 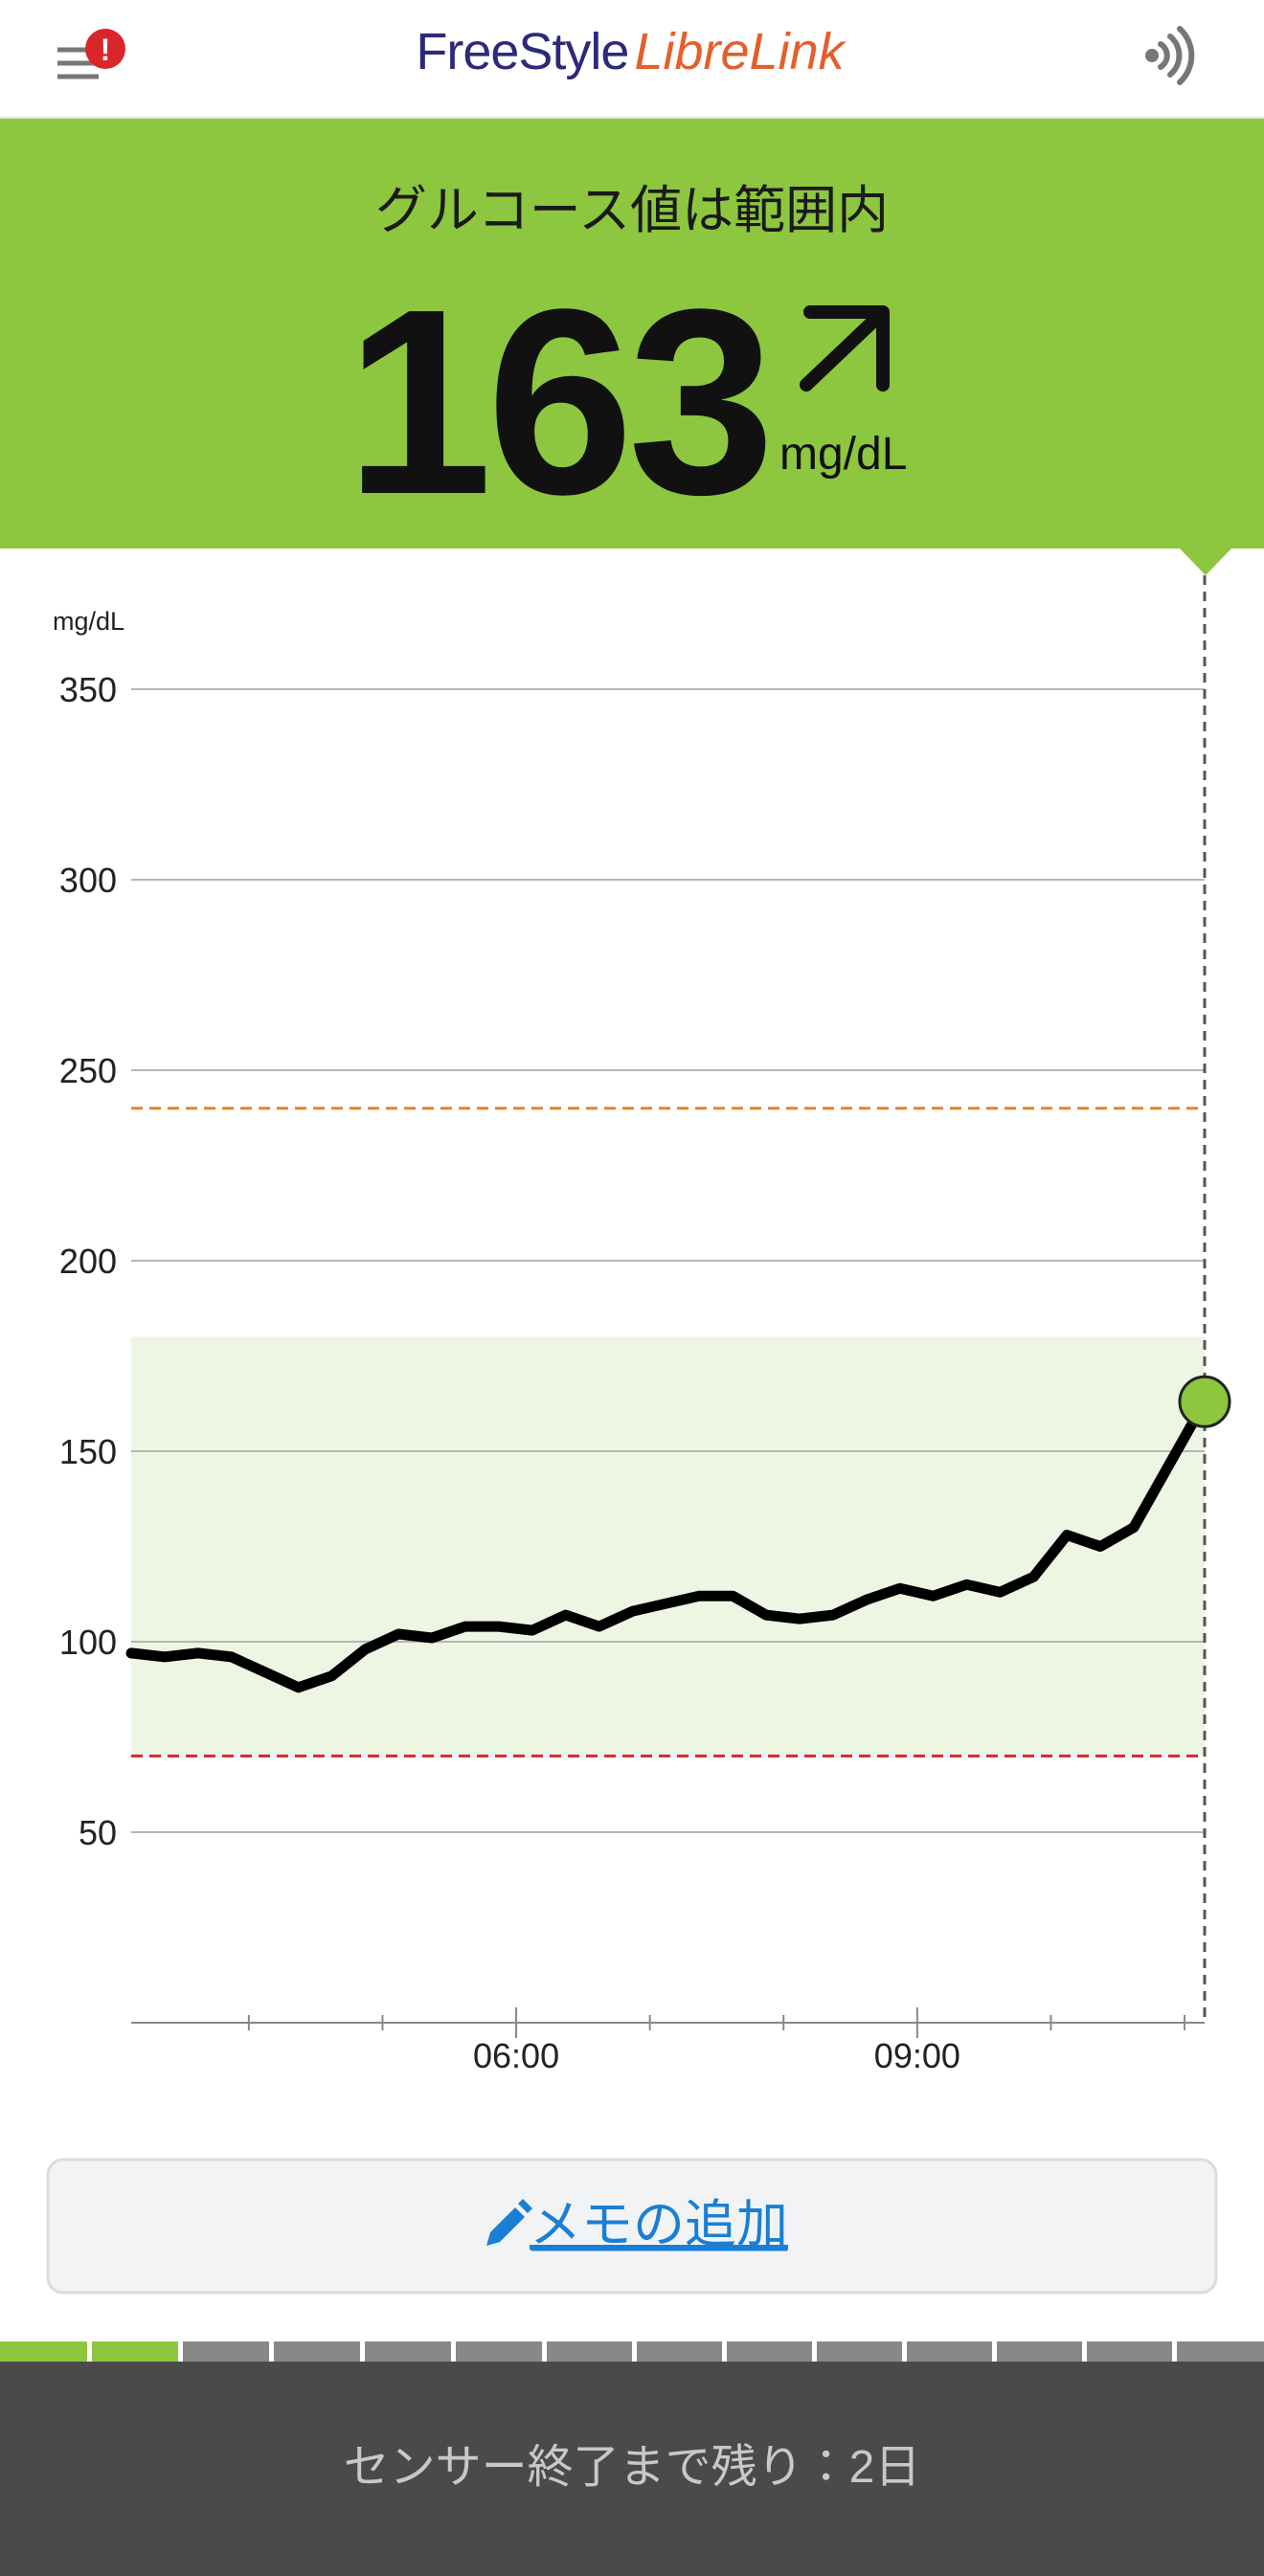 What do you see at coordinates (740, 52) in the screenshot?
I see `logo-secondary: LibreLink` at bounding box center [740, 52].